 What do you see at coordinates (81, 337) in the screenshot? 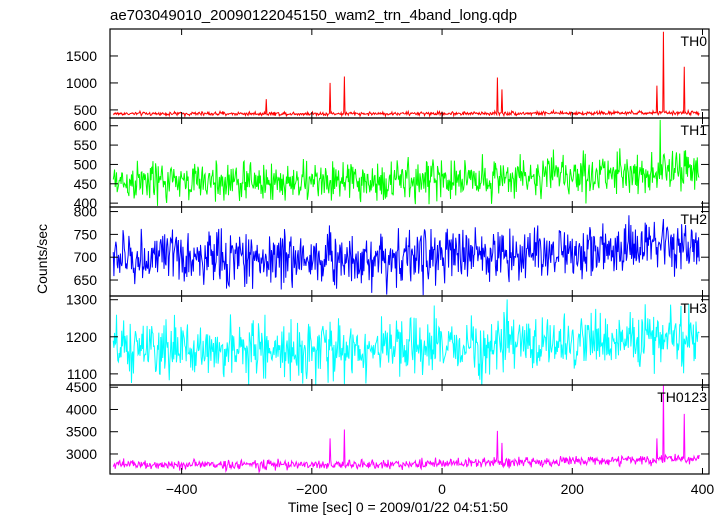
I see `y-tick-label: 1200` at bounding box center [81, 337].